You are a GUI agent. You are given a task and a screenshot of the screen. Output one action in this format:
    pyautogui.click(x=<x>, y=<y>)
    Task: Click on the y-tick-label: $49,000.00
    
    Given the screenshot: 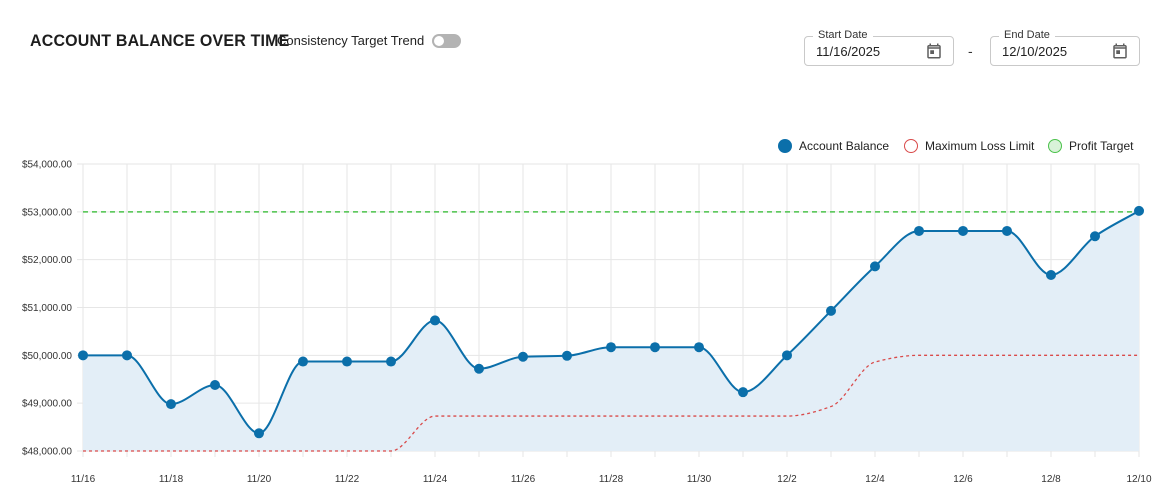 What is the action you would take?
    pyautogui.click(x=47, y=404)
    